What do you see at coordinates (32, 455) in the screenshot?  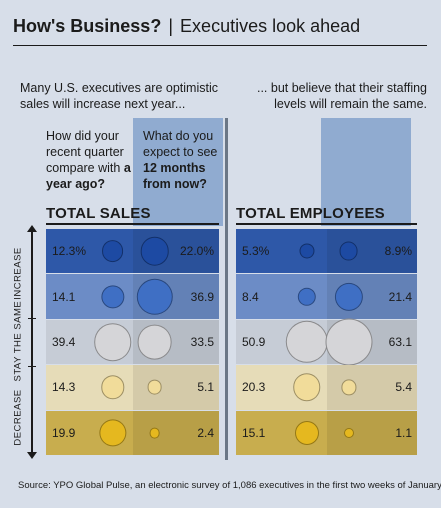 I see `arrow-down-icon` at bounding box center [32, 455].